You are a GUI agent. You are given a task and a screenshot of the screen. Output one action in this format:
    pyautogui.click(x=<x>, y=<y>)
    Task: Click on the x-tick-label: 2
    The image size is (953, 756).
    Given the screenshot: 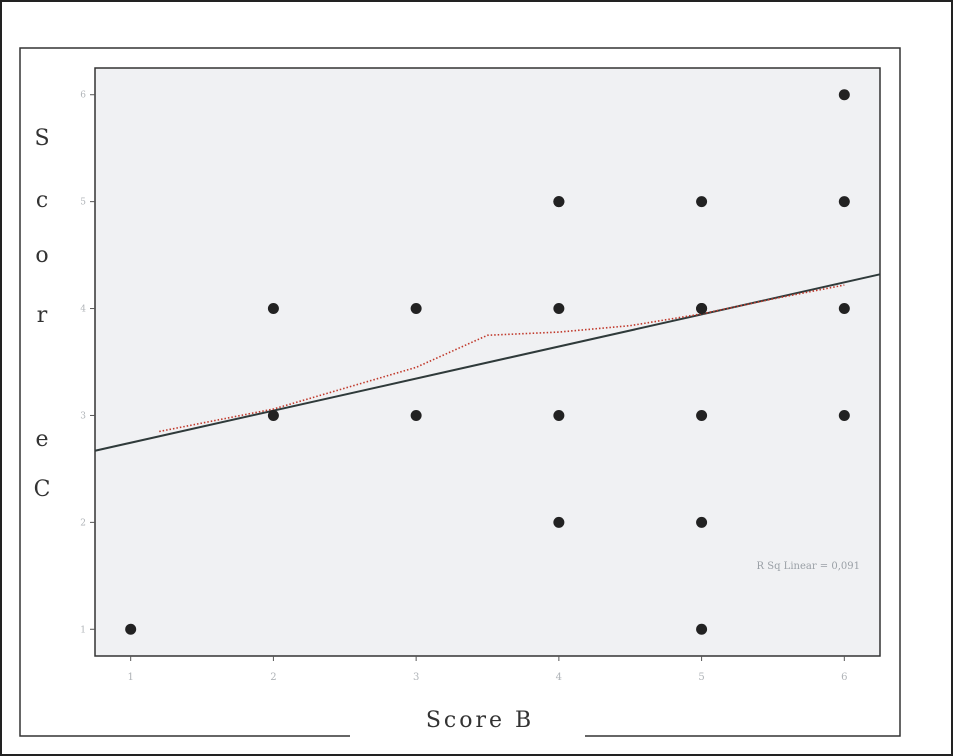 What is the action you would take?
    pyautogui.click(x=273, y=677)
    